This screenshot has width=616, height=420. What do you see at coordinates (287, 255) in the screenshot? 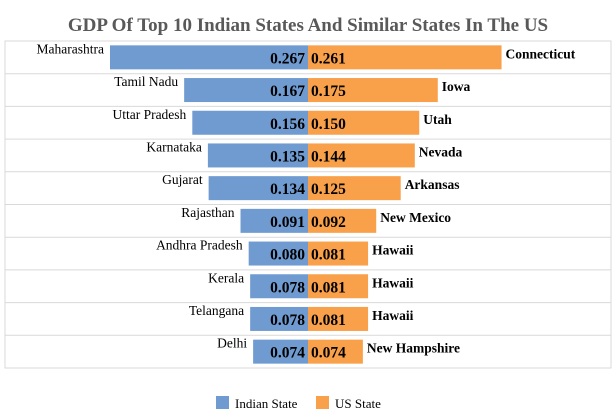
I see `data-label-indian: 0.080` at bounding box center [287, 255].